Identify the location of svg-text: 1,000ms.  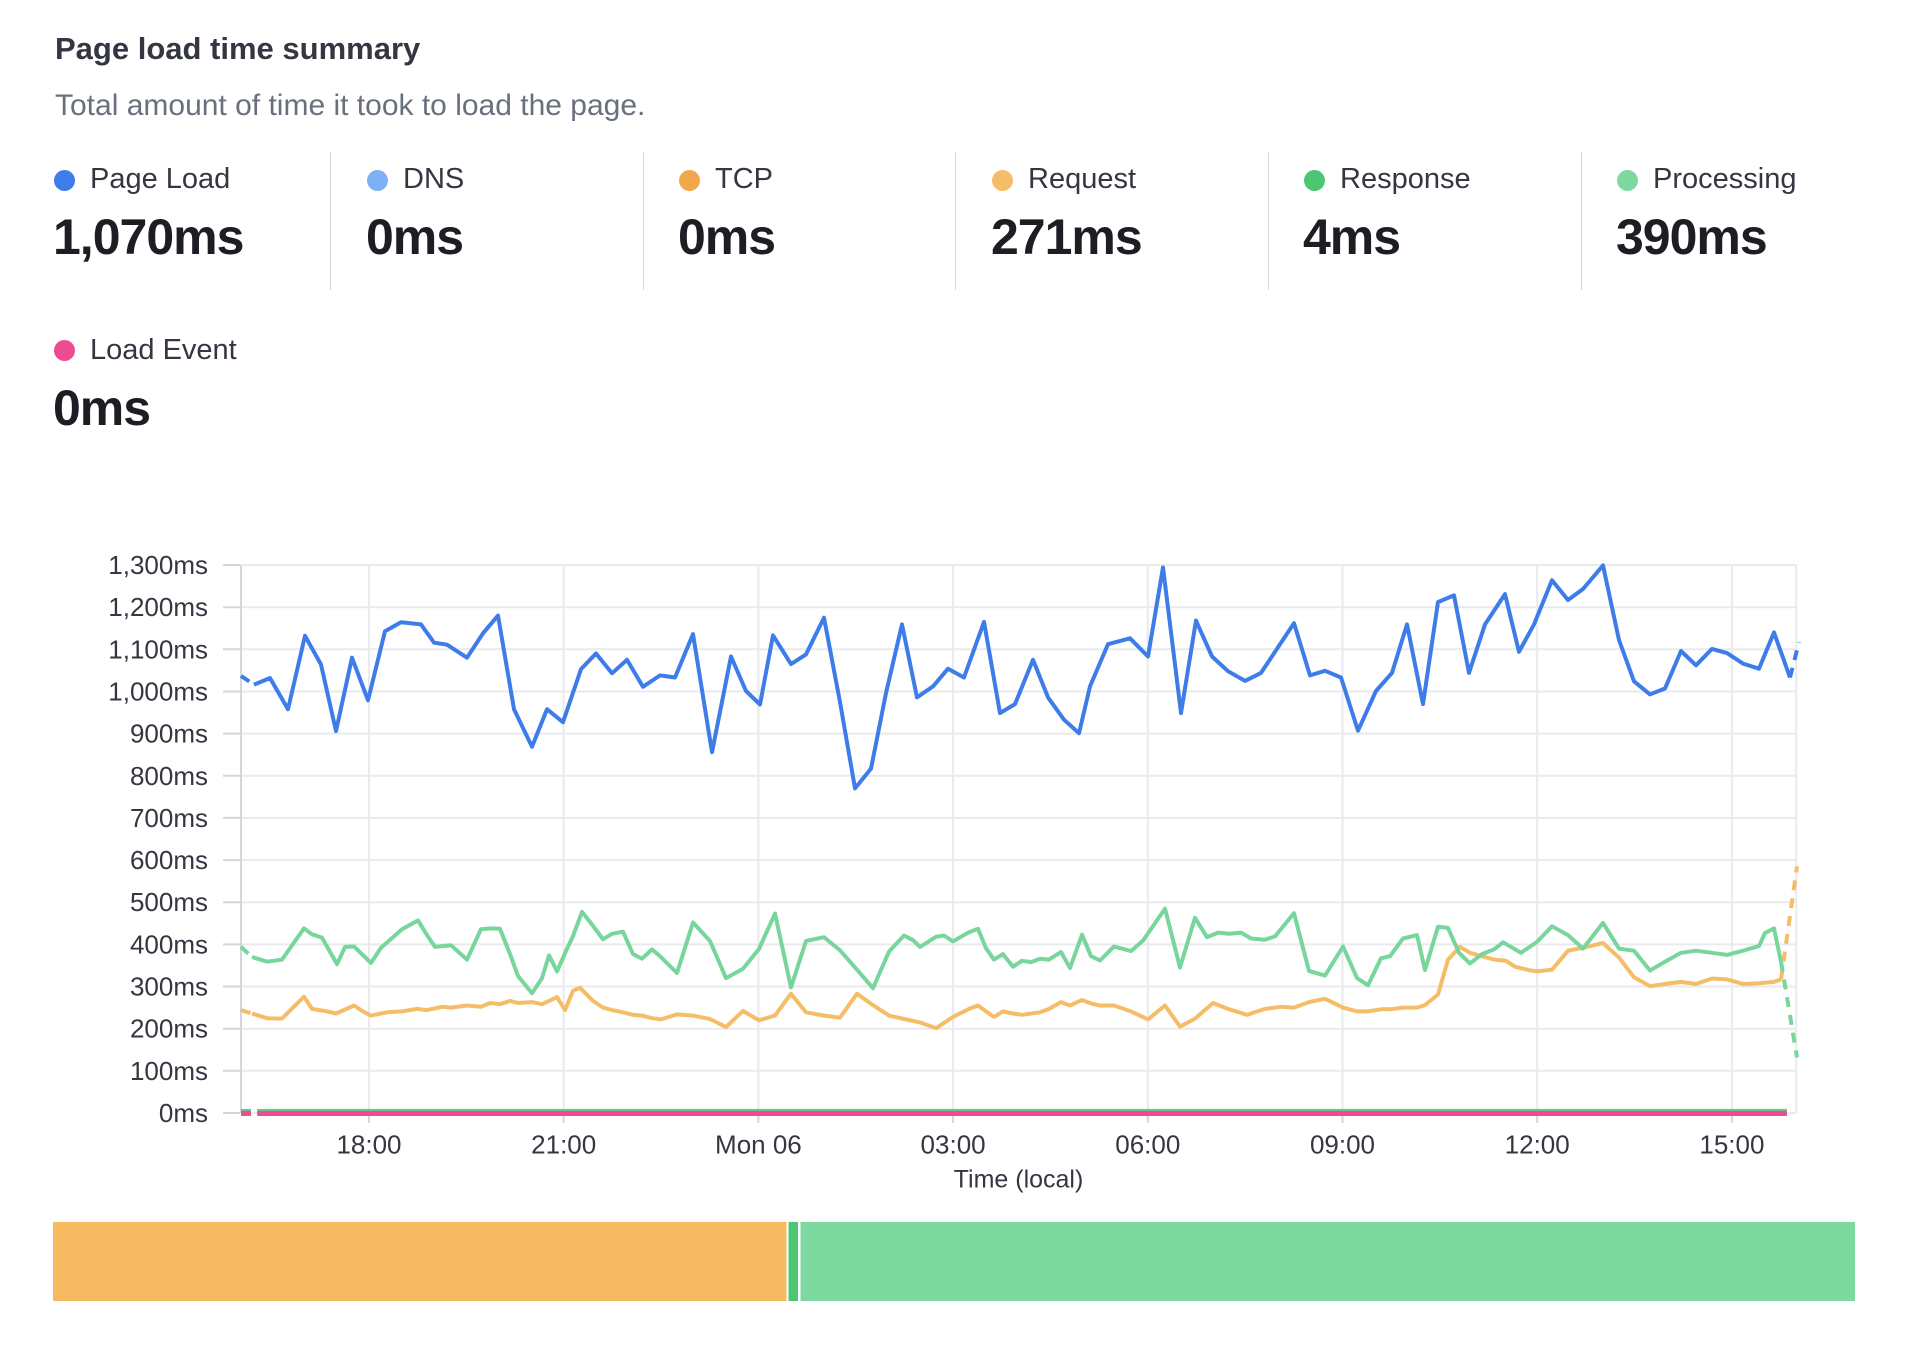
(158, 692).